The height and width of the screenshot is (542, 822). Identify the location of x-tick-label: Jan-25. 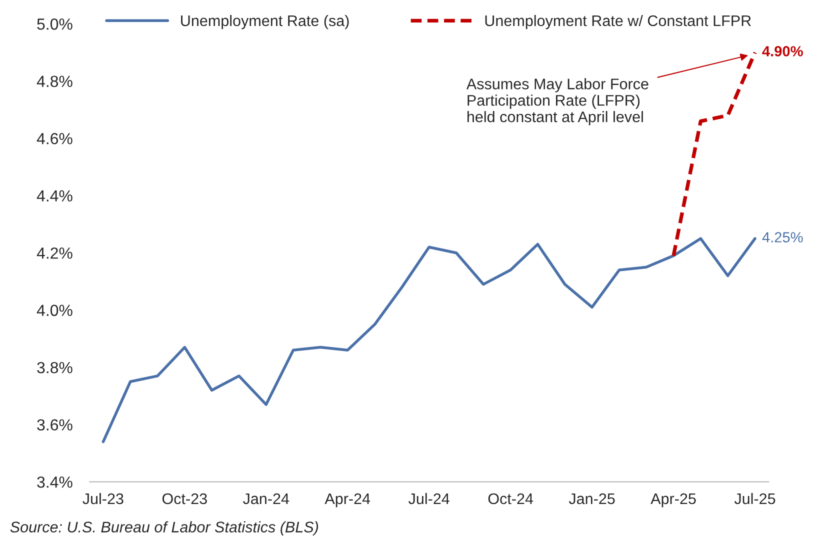
(591, 498).